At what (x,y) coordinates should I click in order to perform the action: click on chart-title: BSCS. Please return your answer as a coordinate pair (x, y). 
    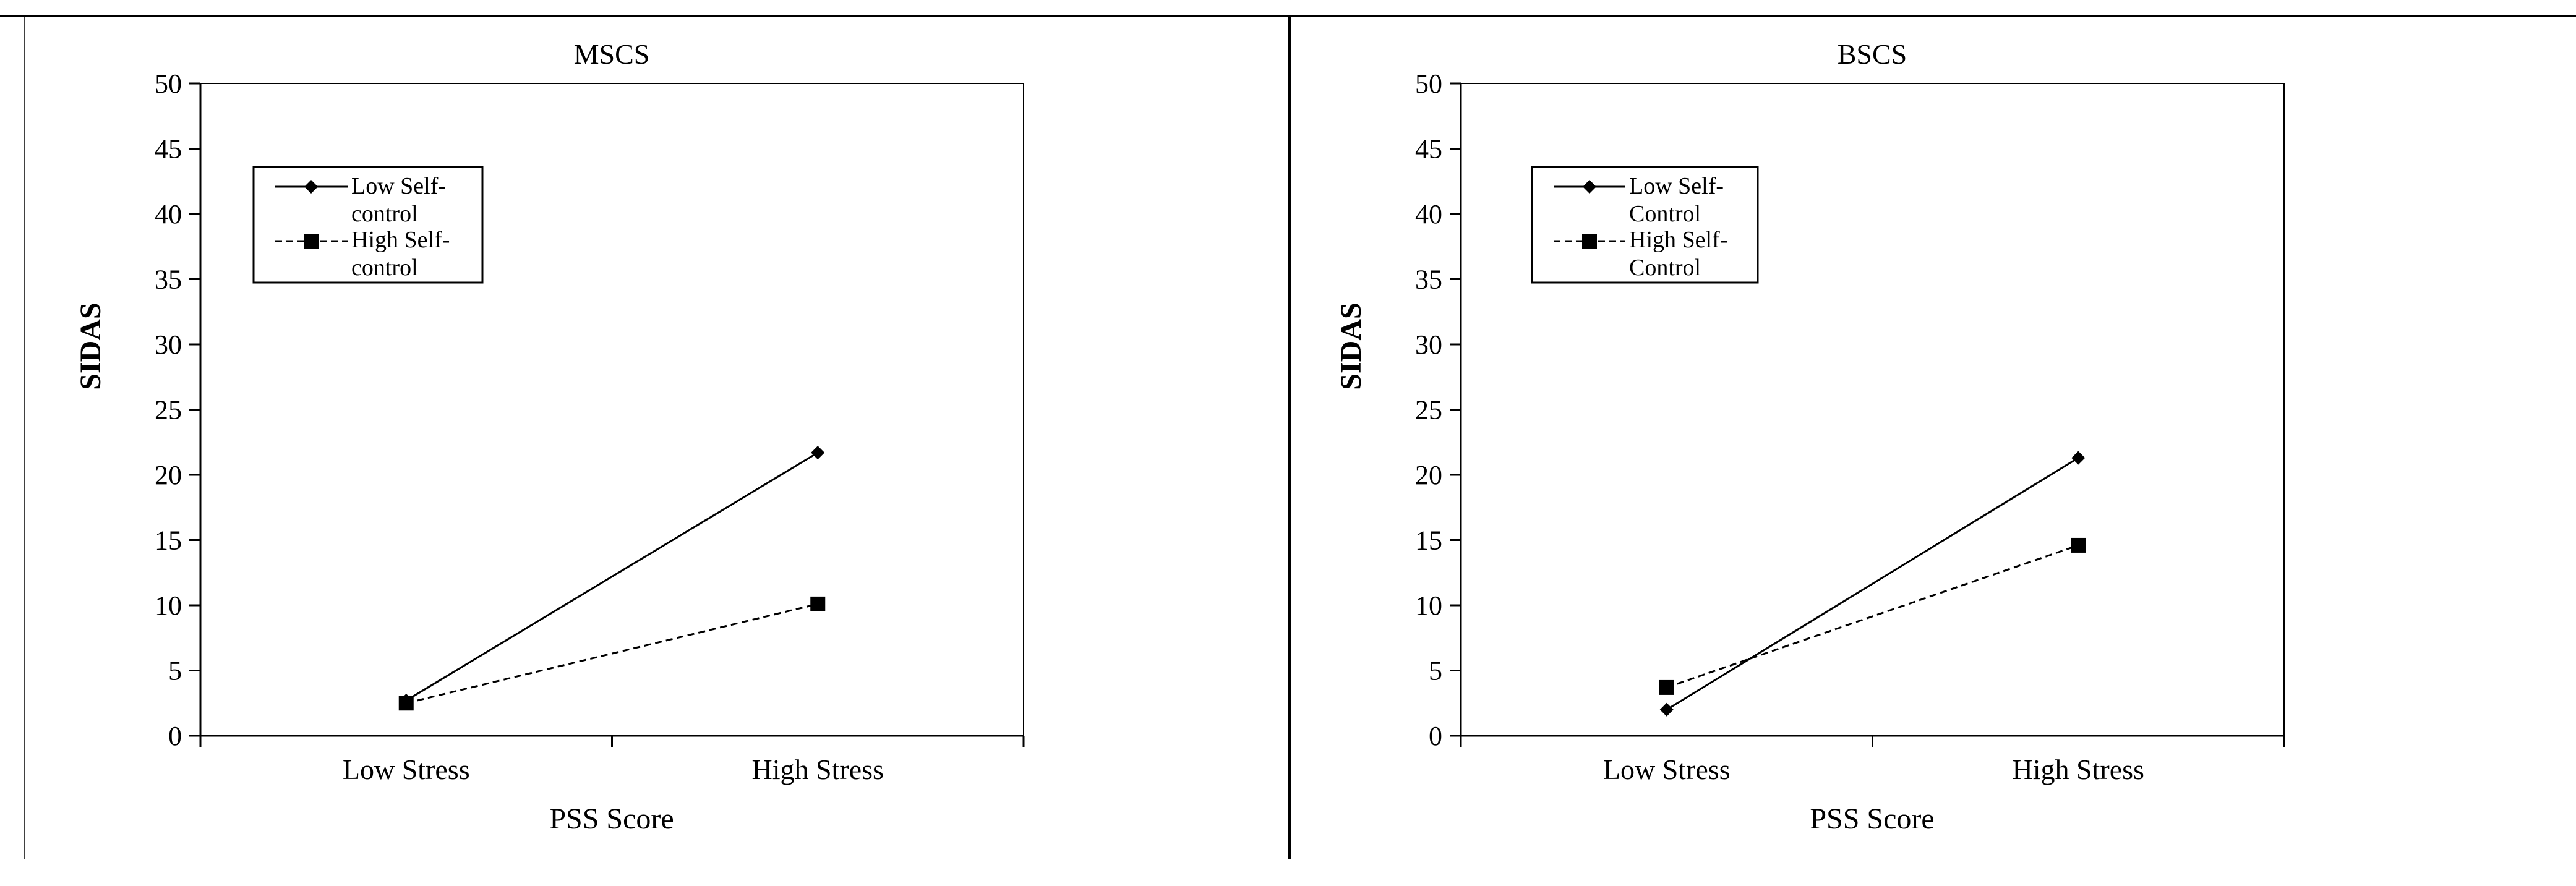
    Looking at the image, I should click on (1872, 54).